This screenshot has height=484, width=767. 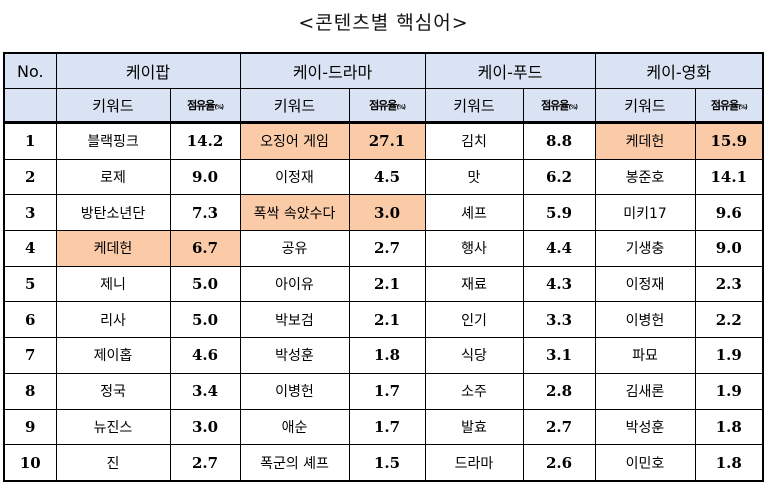 What do you see at coordinates (679, 70) in the screenshot?
I see `category-kmovie-header: 케이-영화` at bounding box center [679, 70].